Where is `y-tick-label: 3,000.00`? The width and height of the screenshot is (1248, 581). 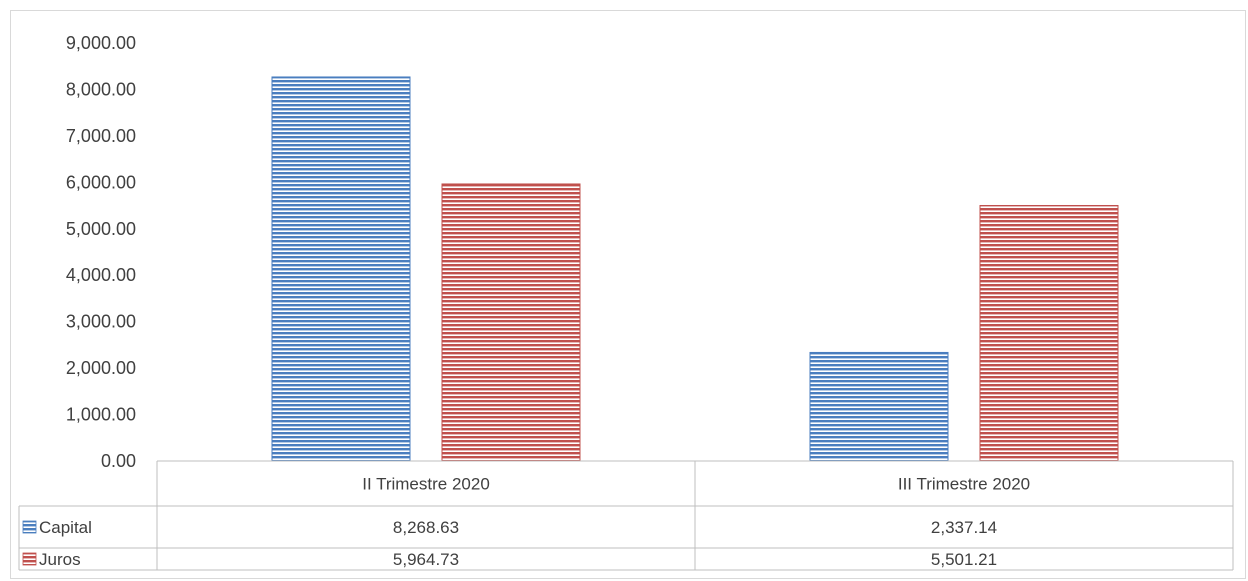
y-tick-label: 3,000.00 is located at coordinates (101, 322).